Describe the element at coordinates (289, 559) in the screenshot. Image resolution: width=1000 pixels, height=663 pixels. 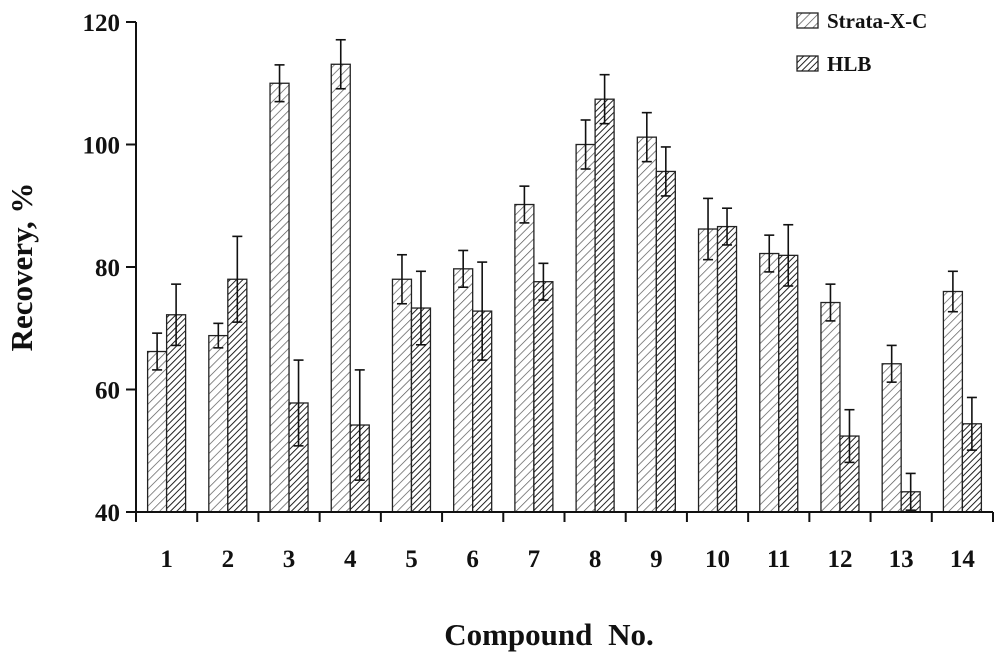
I see `x-tick-label: 3` at that location.